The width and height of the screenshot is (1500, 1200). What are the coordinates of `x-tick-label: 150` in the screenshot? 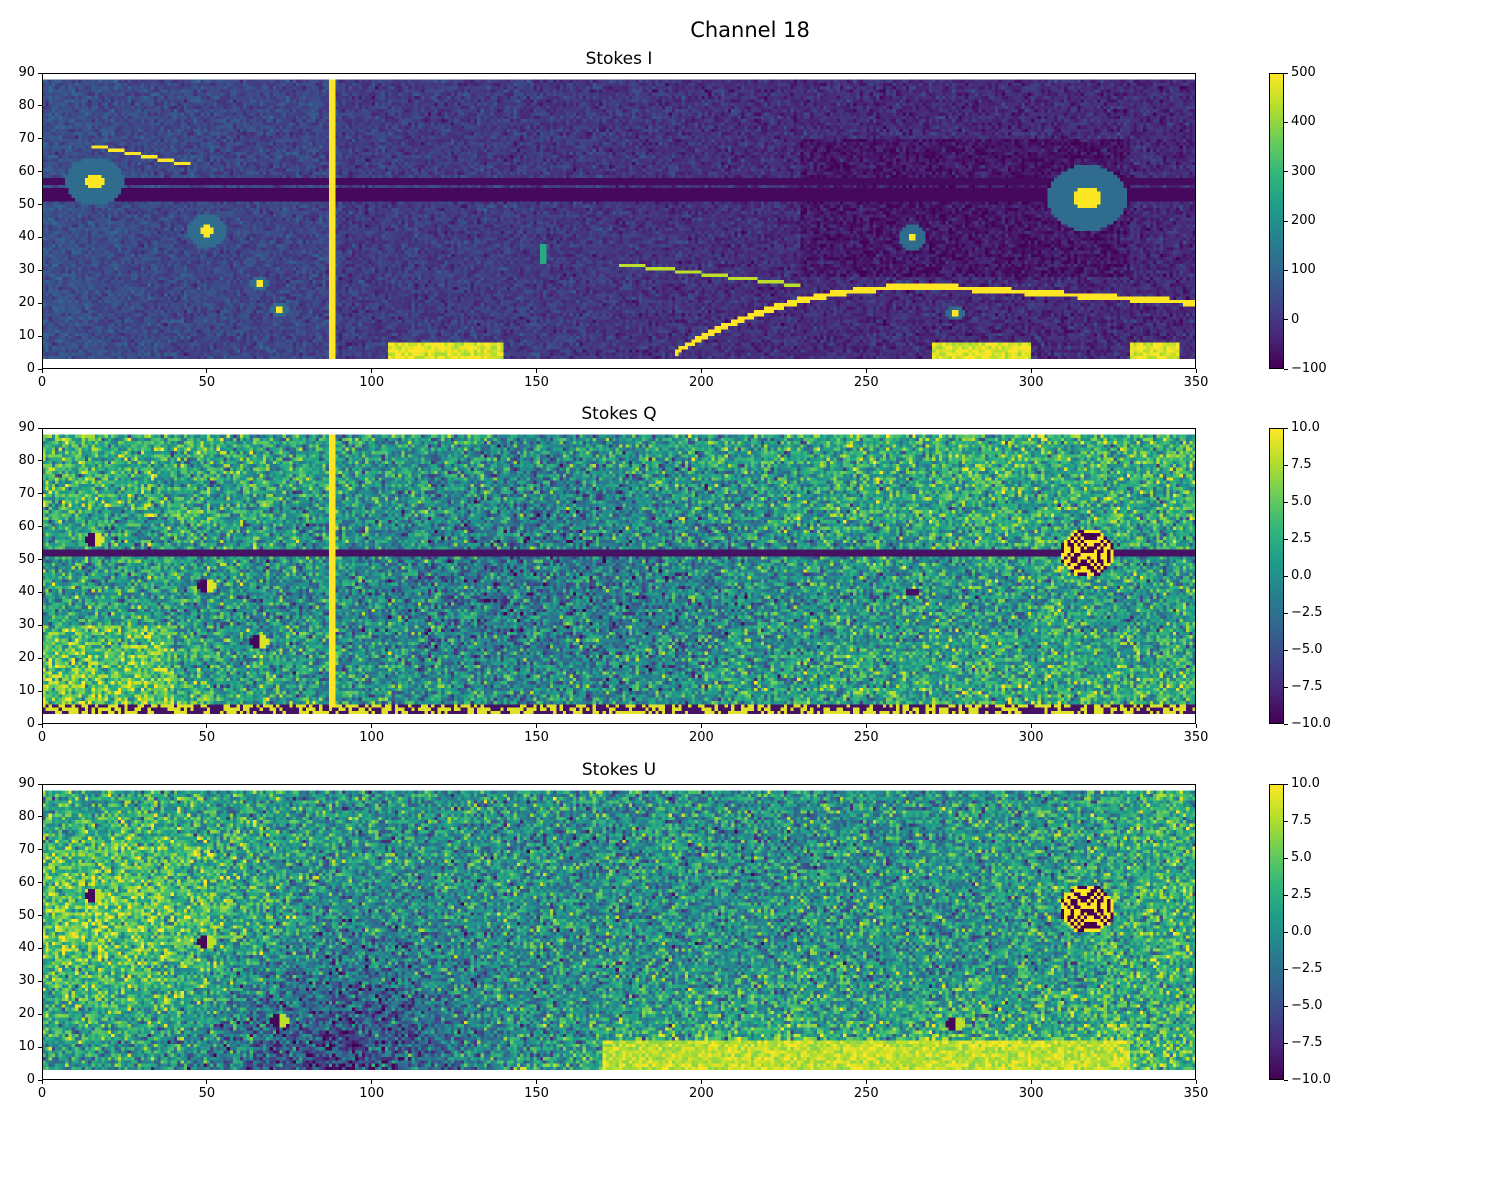 It's located at (536, 737).